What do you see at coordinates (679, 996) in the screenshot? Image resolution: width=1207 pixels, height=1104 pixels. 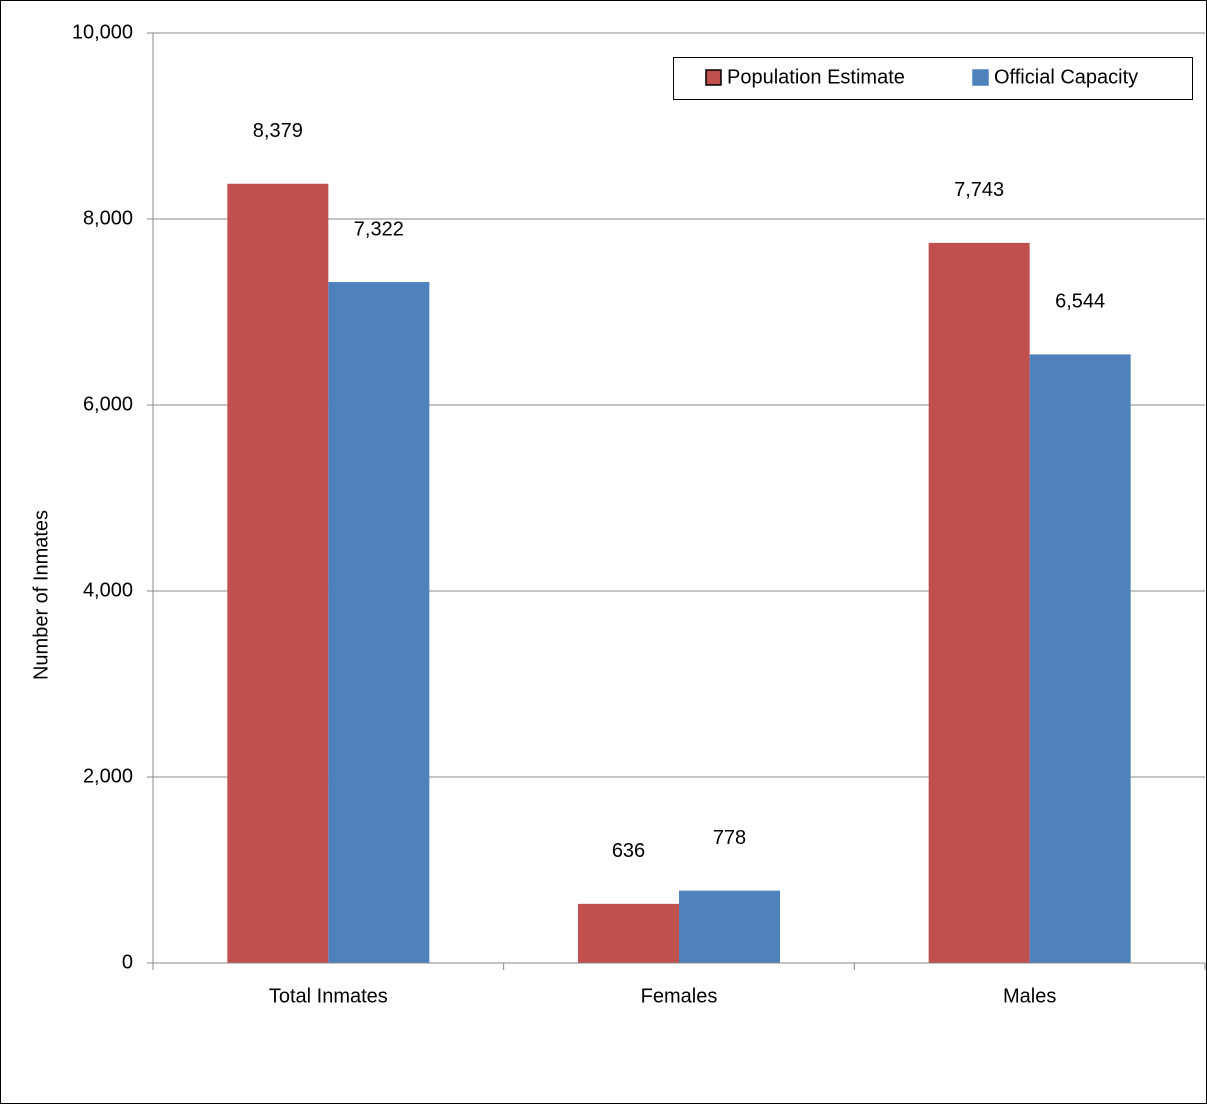 I see `x-tick-label: Females` at bounding box center [679, 996].